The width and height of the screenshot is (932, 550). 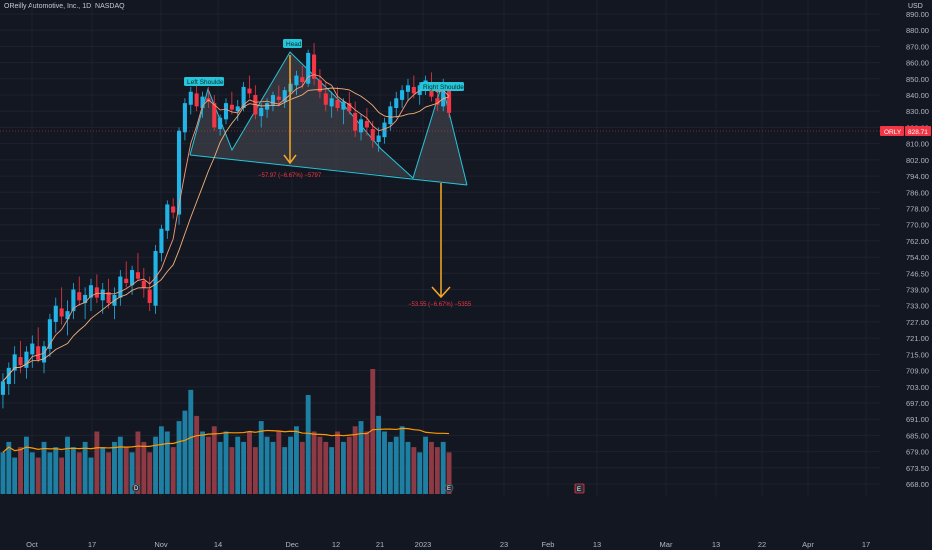 What do you see at coordinates (917, 225) in the screenshot?
I see `y-tick-label: 770.00` at bounding box center [917, 225].